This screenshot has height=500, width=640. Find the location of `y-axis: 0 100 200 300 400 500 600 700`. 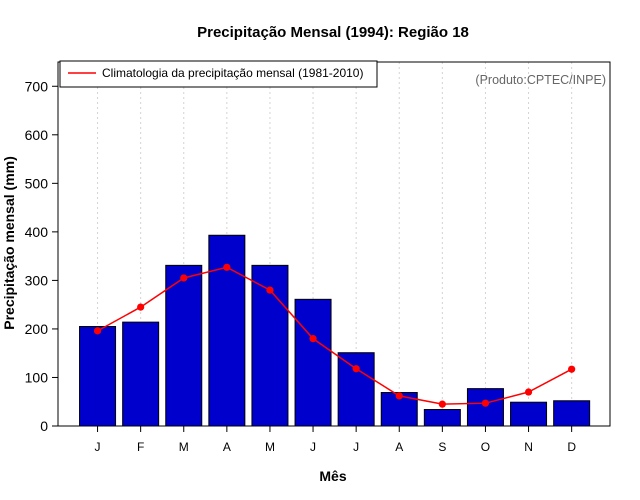

y-axis: 0 100 200 300 400 500 600 700 is located at coordinates (41, 256).